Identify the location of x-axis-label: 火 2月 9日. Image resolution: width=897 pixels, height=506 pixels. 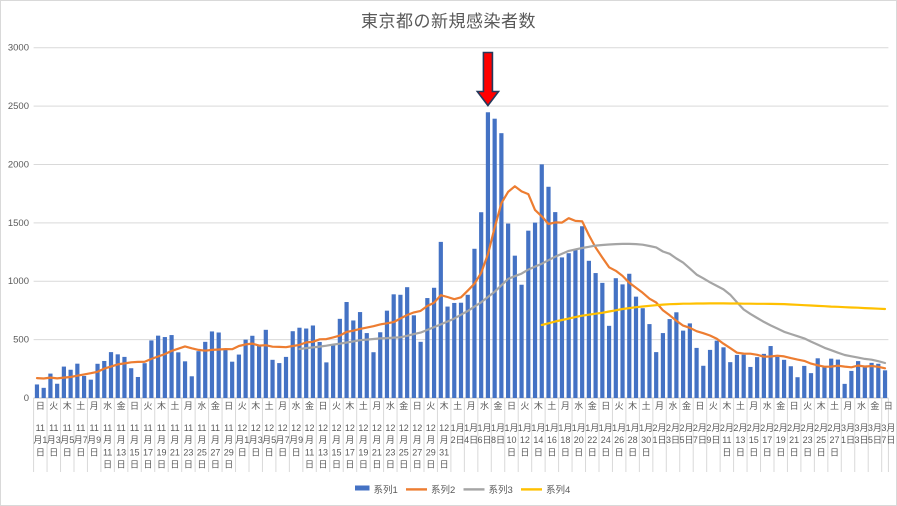
(713, 423).